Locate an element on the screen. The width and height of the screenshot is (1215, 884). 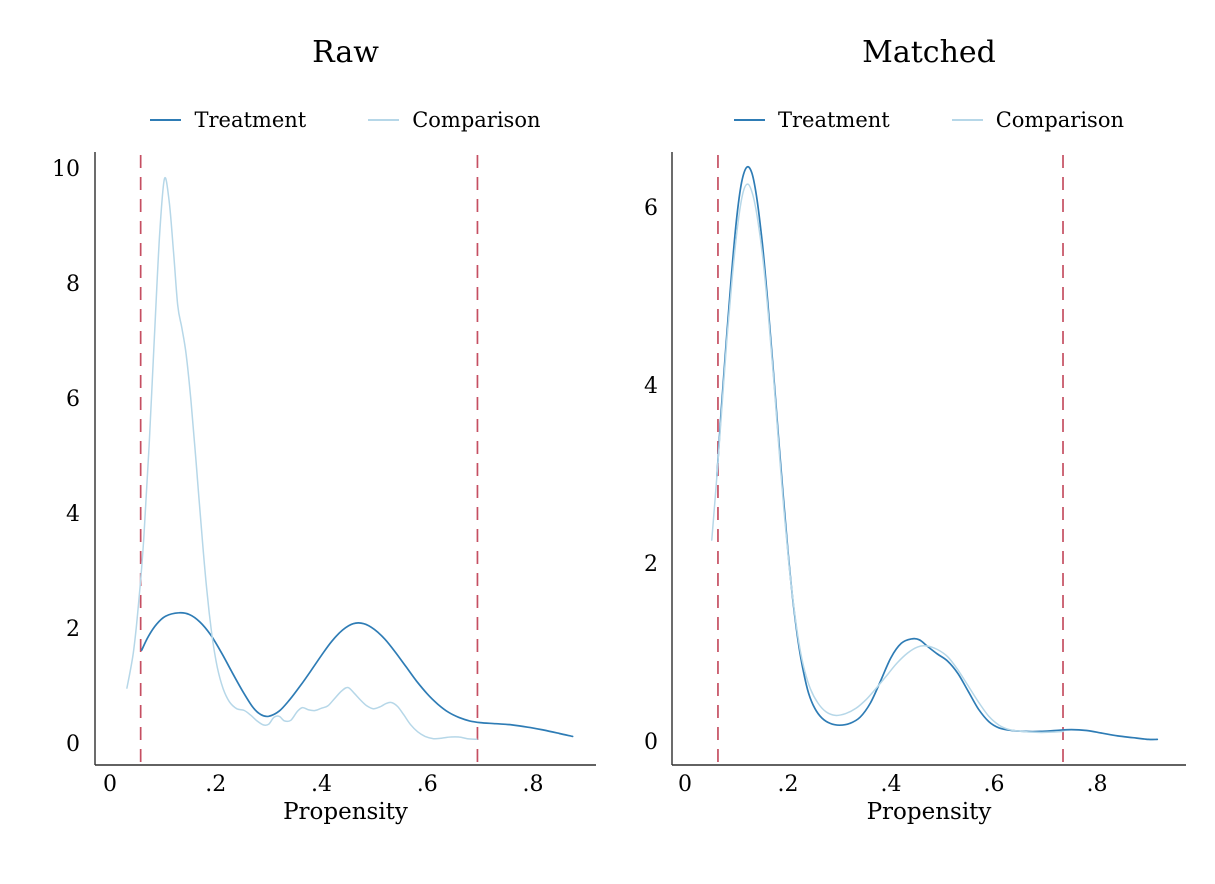
y-tick-label: 10 is located at coordinates (66, 169).